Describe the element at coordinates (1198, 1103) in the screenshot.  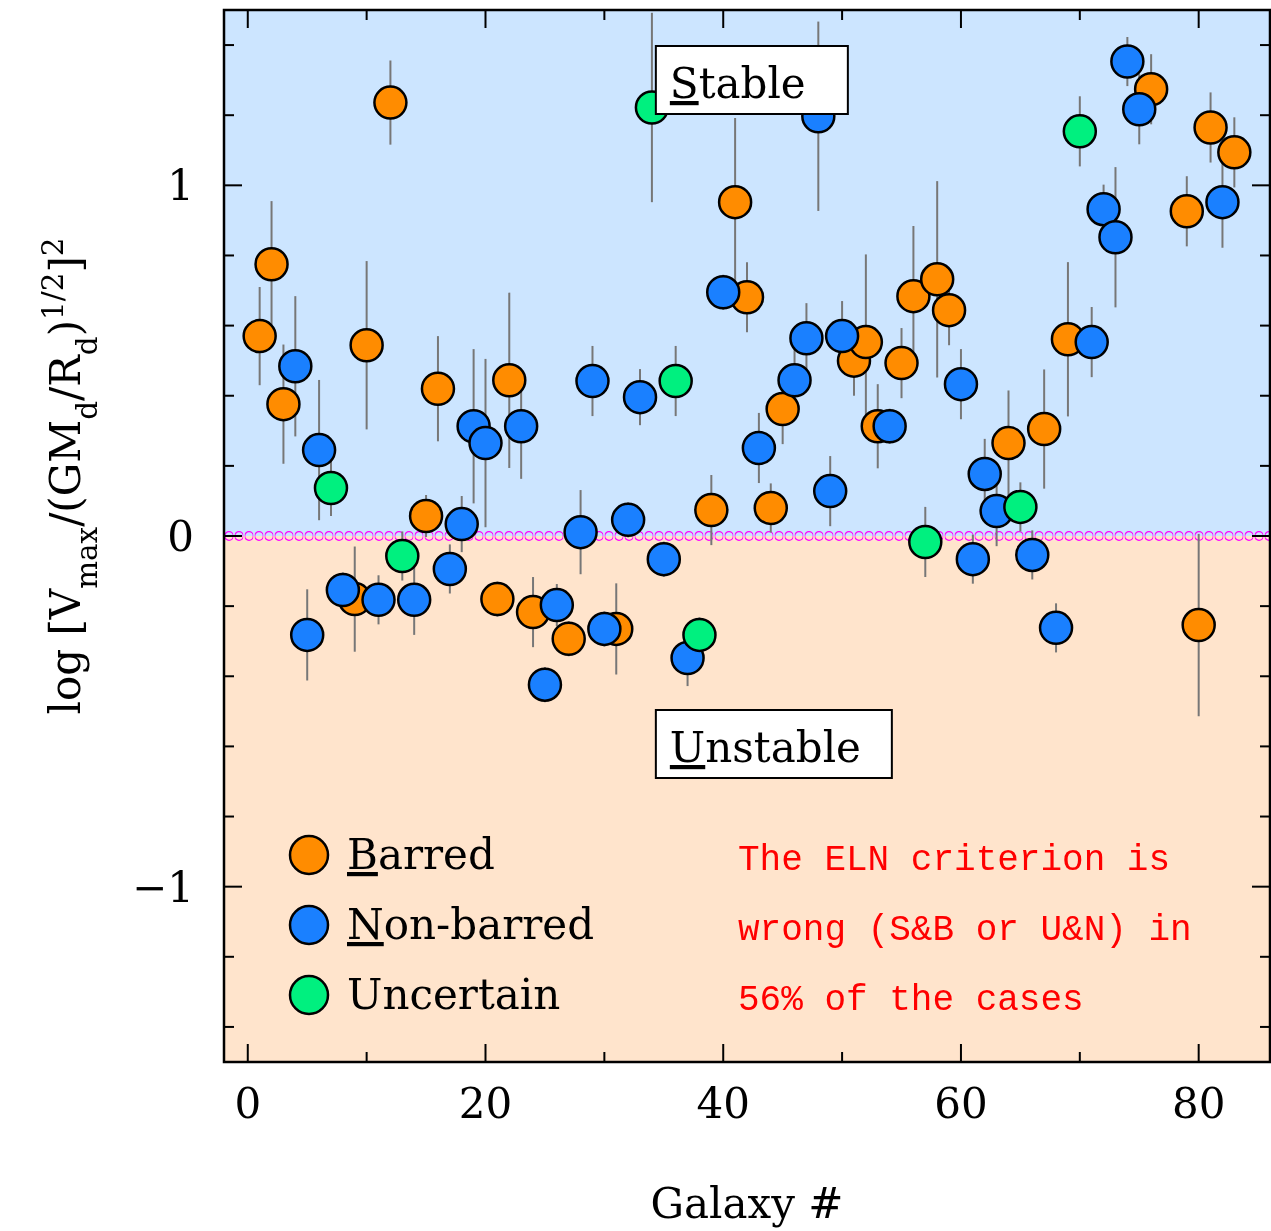
I see `x-tick-label: 80` at that location.